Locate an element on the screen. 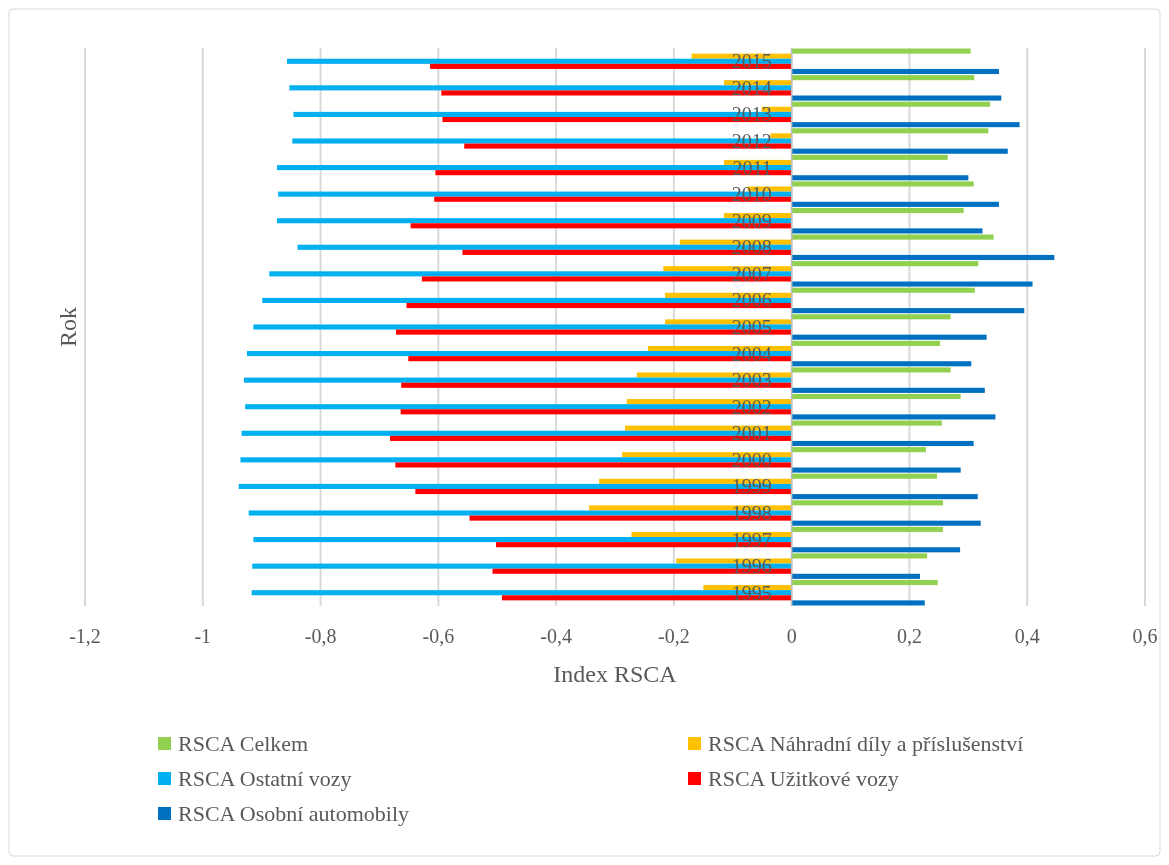 This screenshot has height=865, width=1169. x-tick-label: -1 is located at coordinates (203, 636).